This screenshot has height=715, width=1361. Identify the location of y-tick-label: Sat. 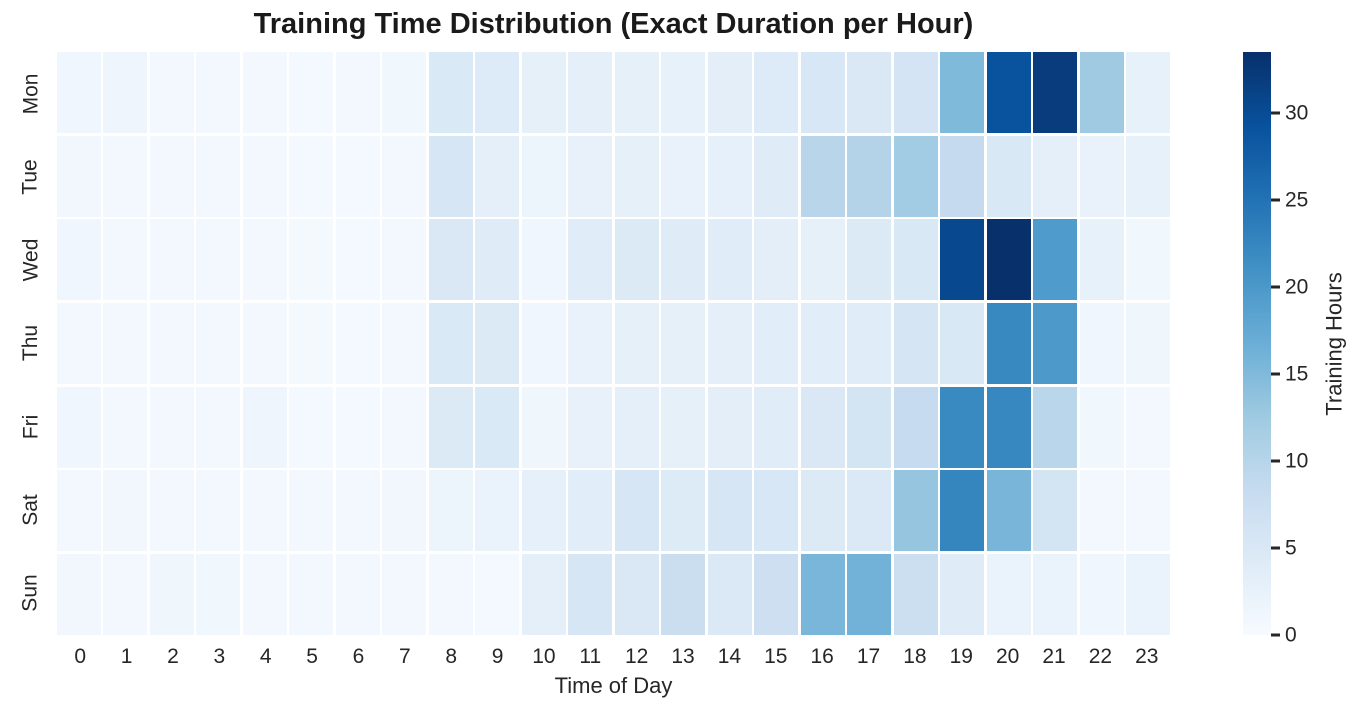
(30, 510).